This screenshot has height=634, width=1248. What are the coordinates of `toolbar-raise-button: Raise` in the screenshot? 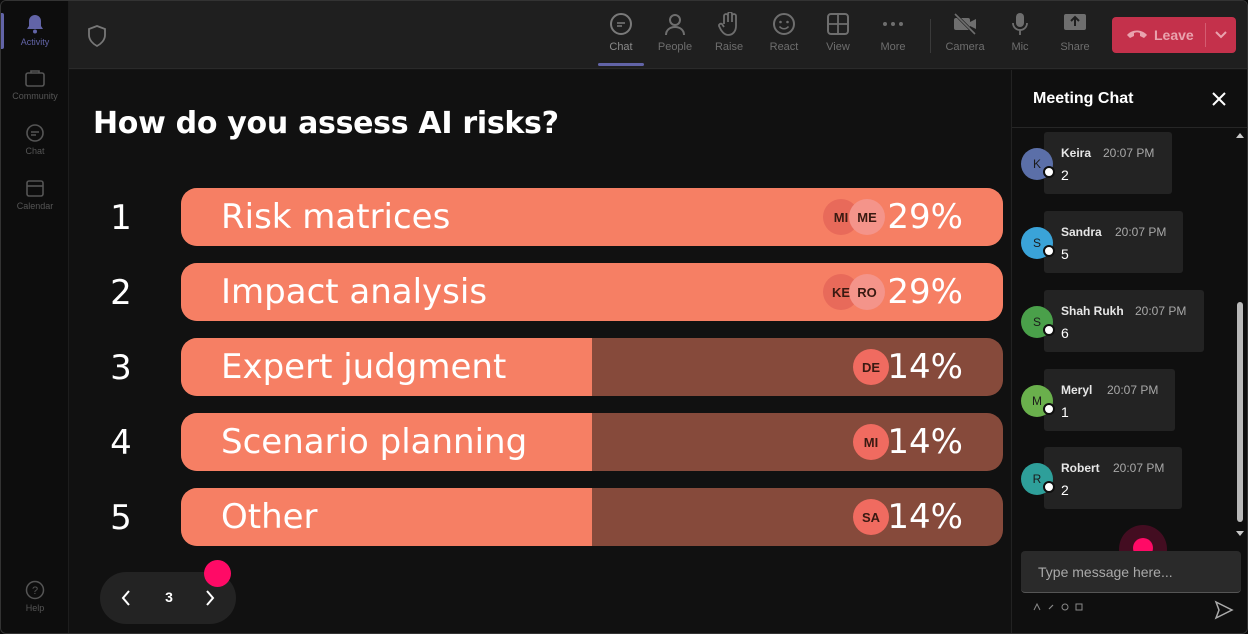 It's located at (729, 36).